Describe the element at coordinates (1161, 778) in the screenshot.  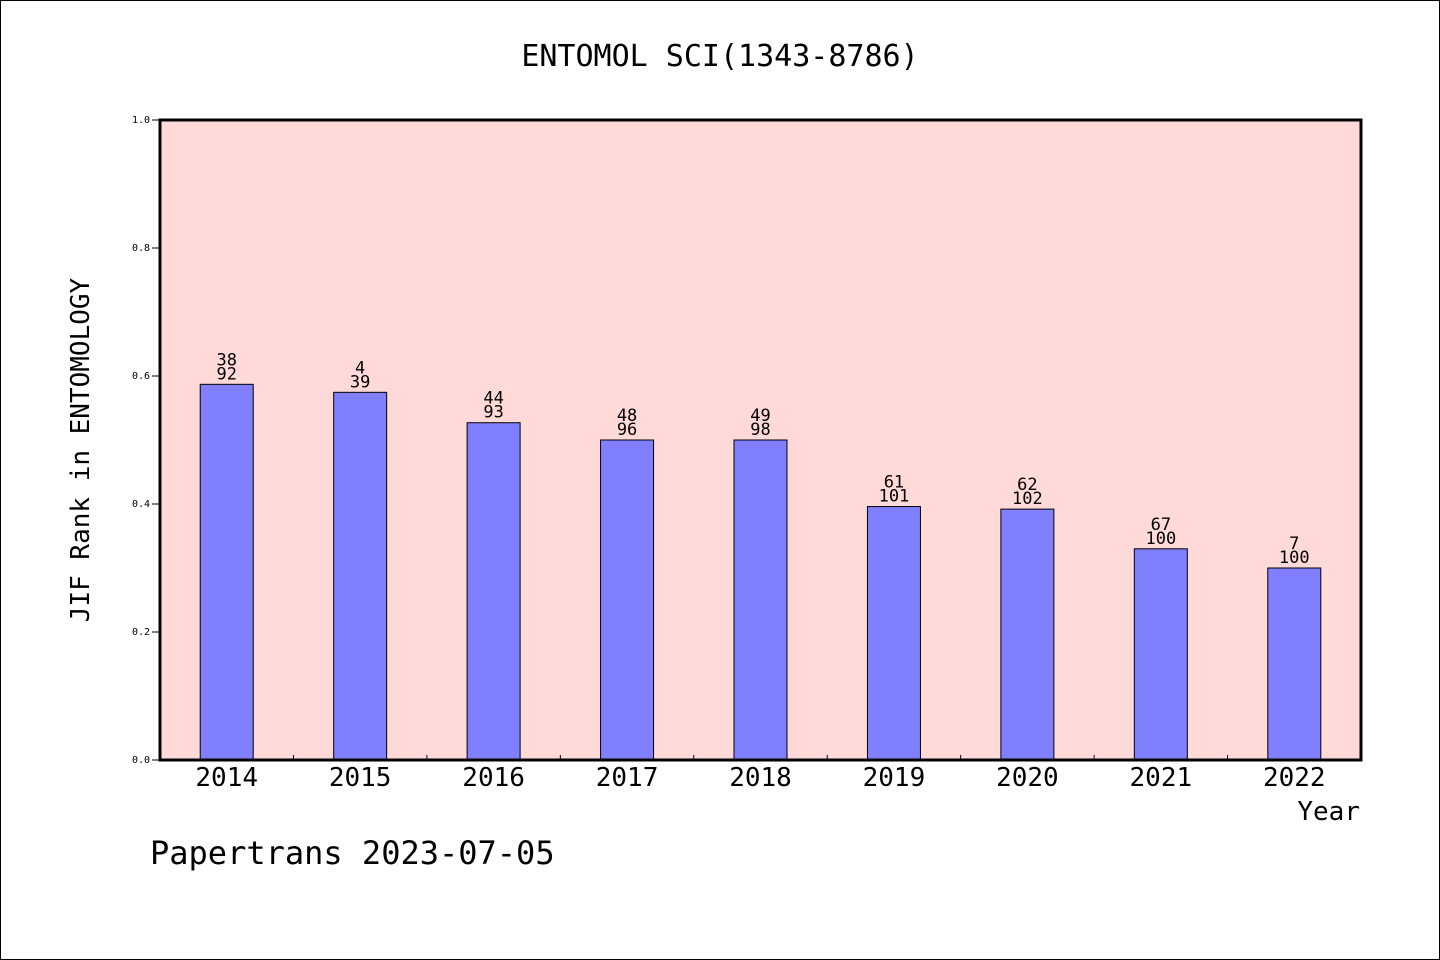
I see `x-tick-label: 2021` at that location.